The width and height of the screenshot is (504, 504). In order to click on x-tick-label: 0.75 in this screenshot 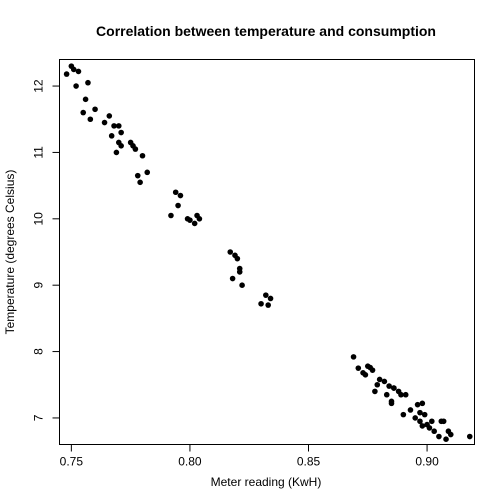, I will do `click(72, 462)`.